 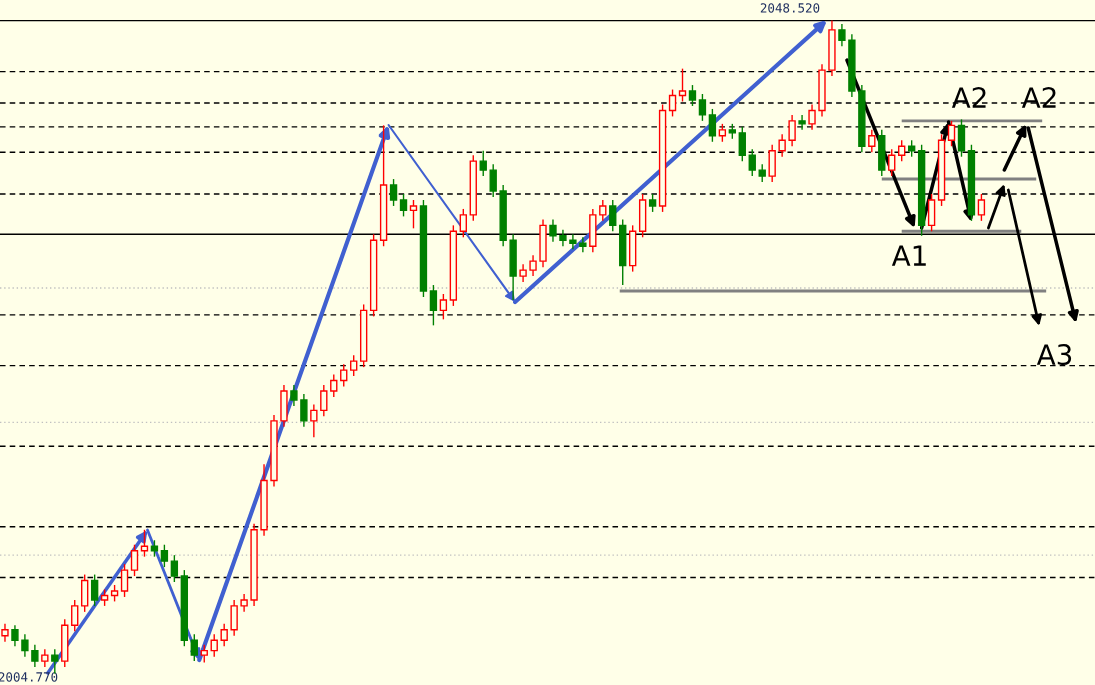 I want to click on annotation: A1, so click(x=908, y=255).